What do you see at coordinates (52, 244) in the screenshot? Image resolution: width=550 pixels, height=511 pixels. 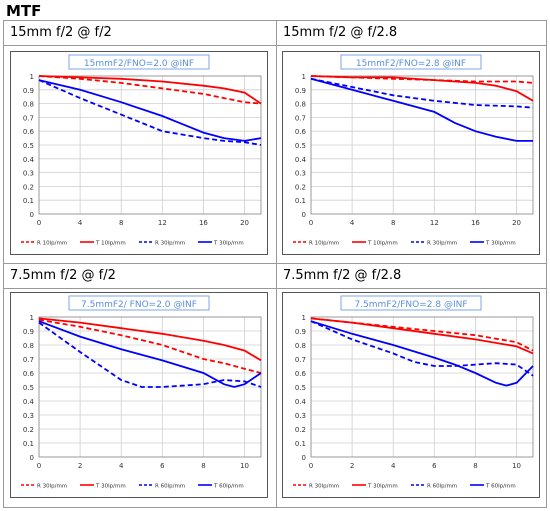 I see `legend-label: R 10lp/mm` at bounding box center [52, 244].